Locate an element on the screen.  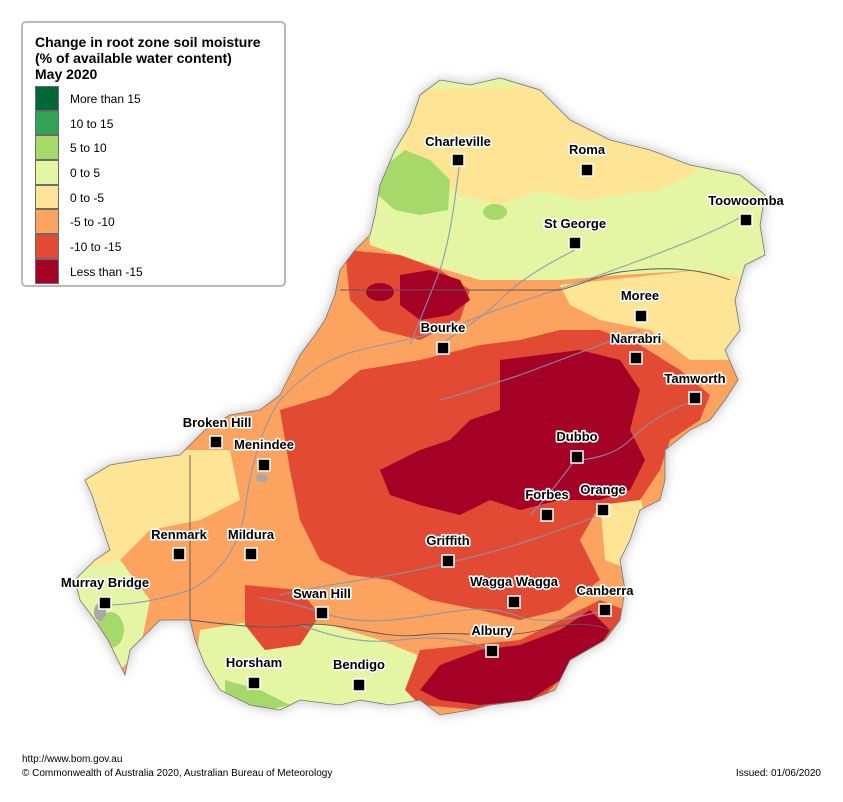
town-label: Bendigo is located at coordinates (359, 664).